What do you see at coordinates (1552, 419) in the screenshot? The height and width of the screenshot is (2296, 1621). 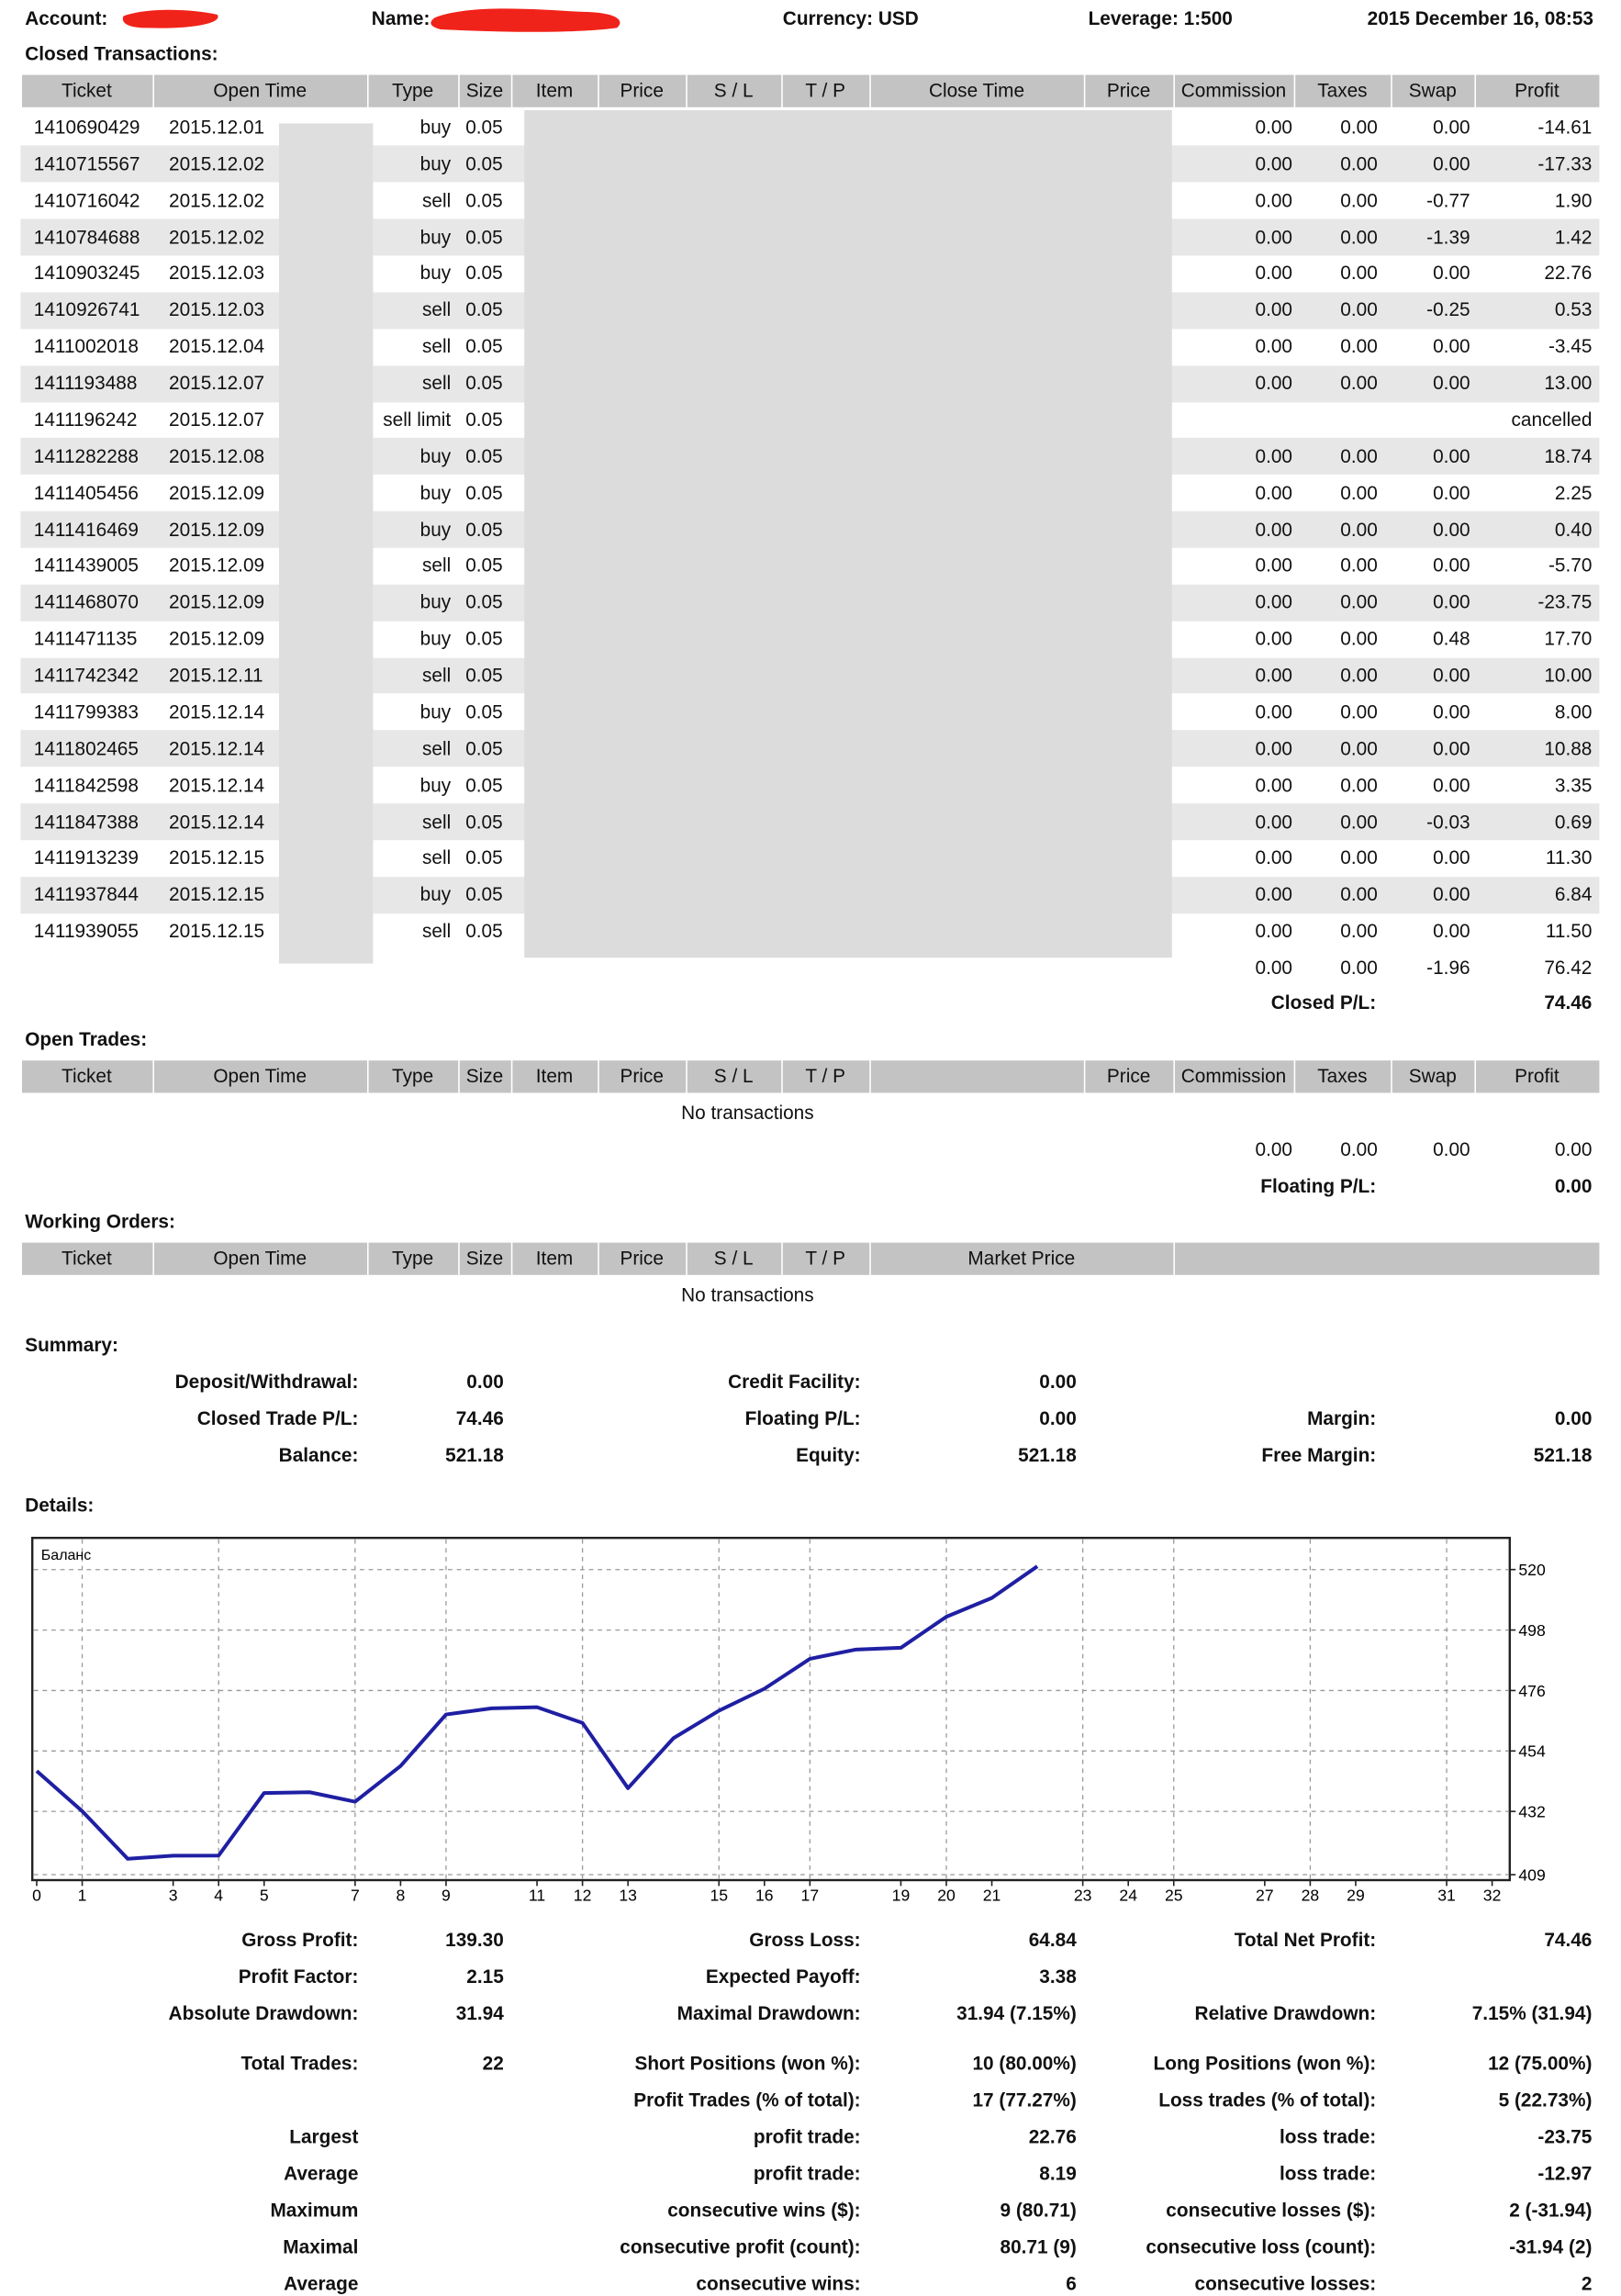 I see `amount: cancelled` at bounding box center [1552, 419].